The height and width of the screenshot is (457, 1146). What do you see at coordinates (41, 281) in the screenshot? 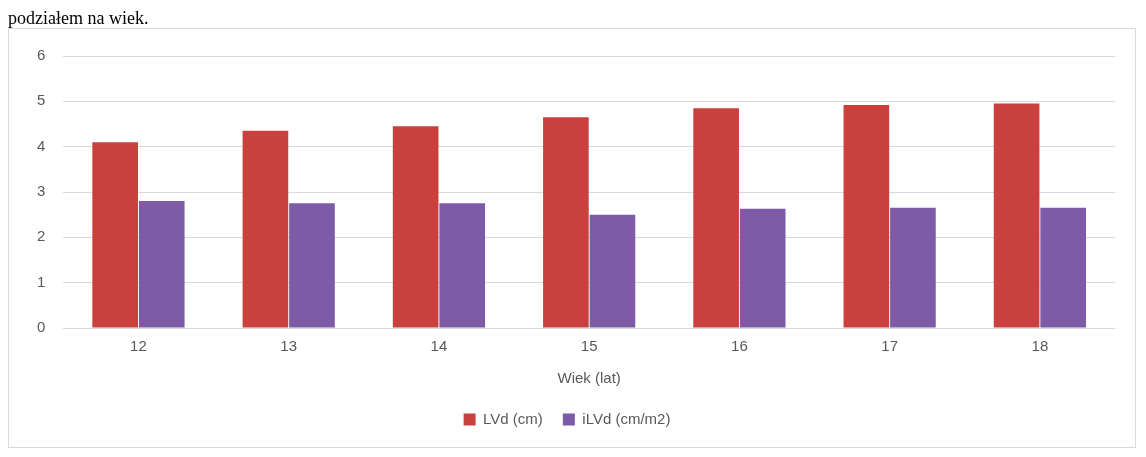
I see `y-tick-label: 1` at bounding box center [41, 281].